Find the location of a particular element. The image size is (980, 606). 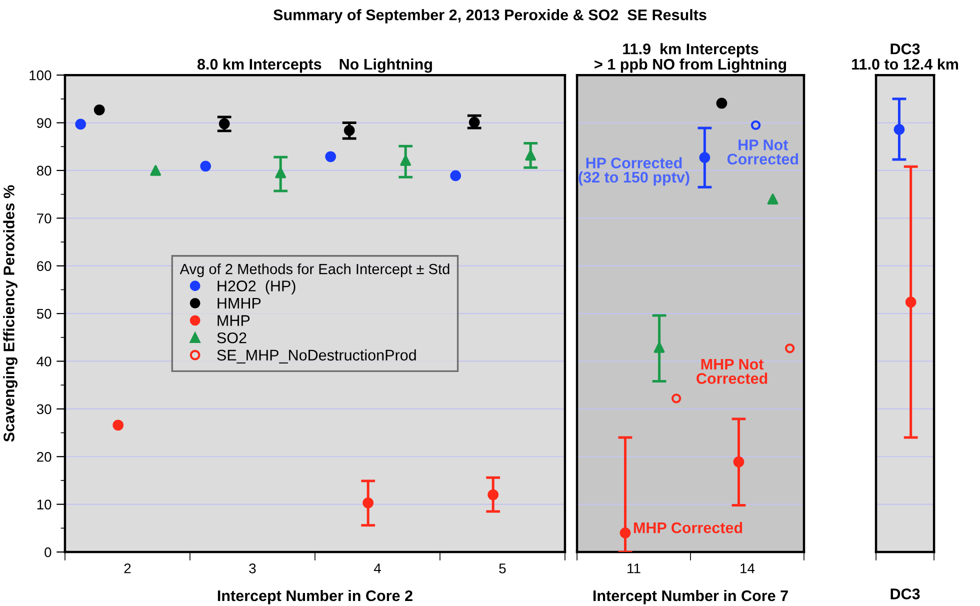

chart-title: Summary of September 2, 2013 Peroxide & SO2 SE Results is located at coordinates (490, 16).